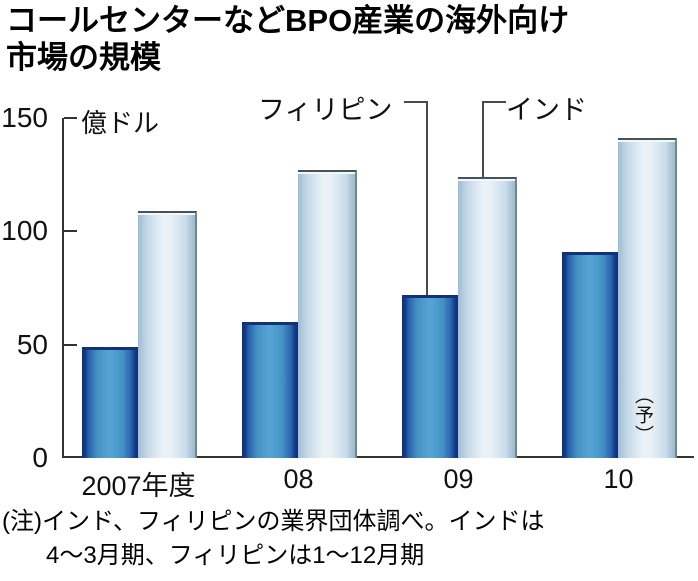  I want to click on x-tick-label: 09, so click(458, 479).